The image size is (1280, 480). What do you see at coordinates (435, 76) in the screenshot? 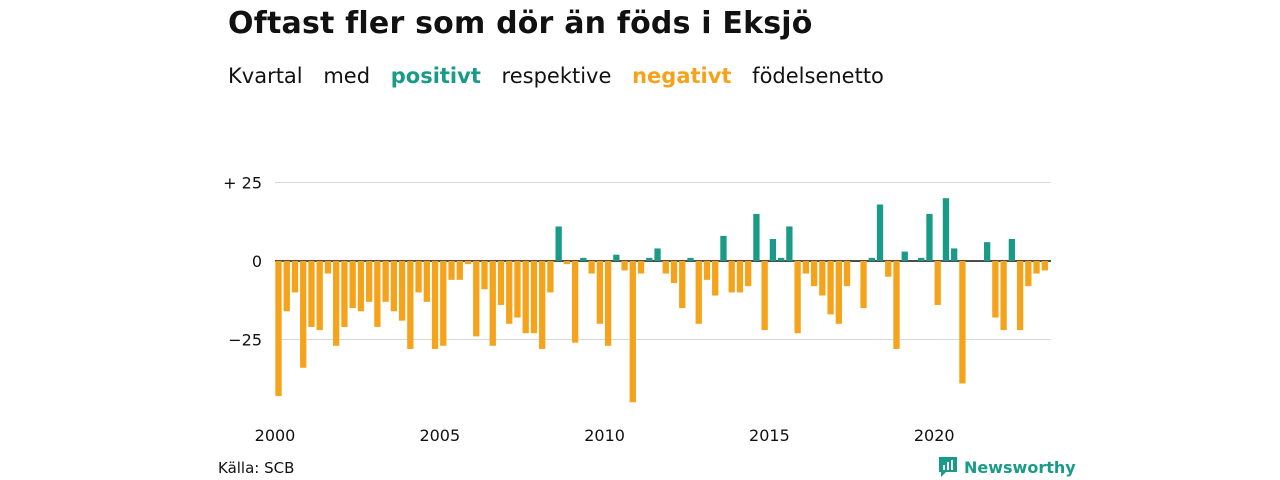
I see `subtitle-positive-label: positivt` at bounding box center [435, 76].